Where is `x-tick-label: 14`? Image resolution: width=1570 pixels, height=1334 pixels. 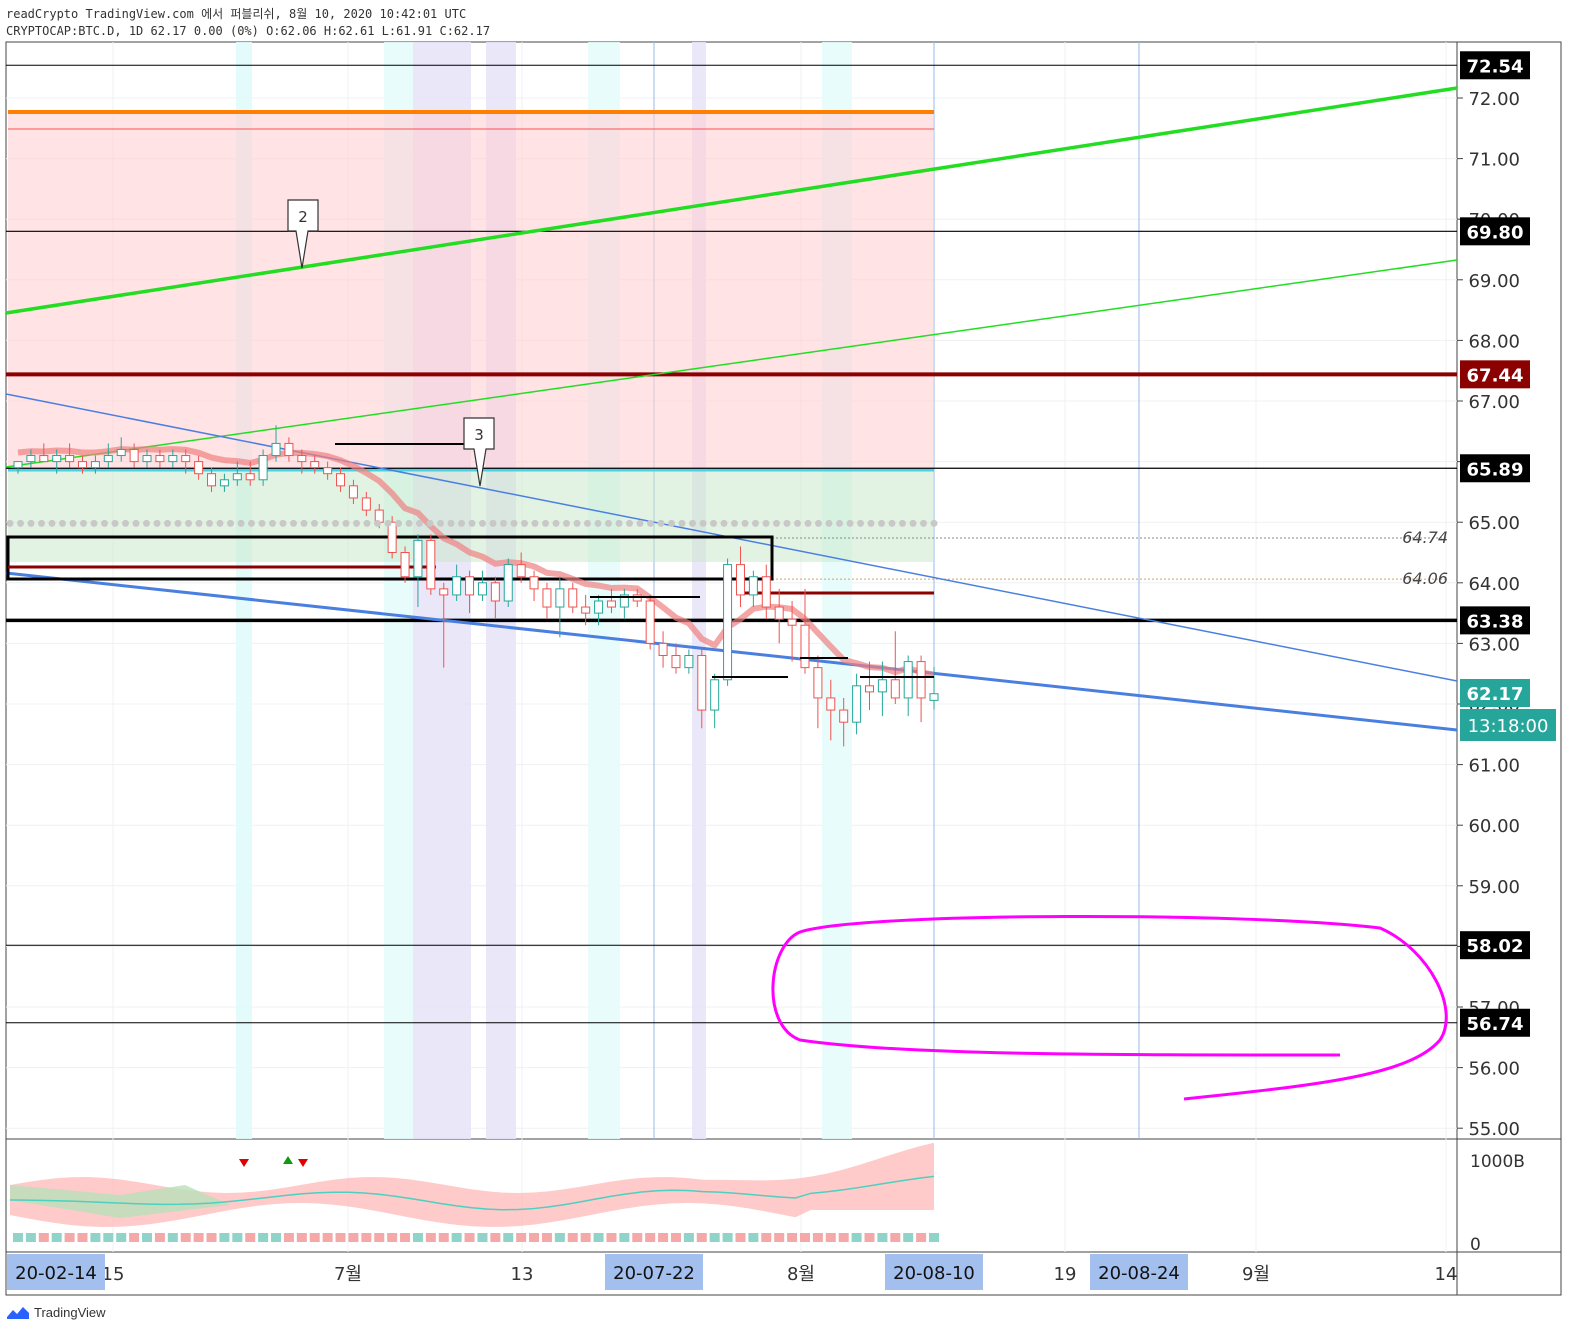
x-tick-label: 14 is located at coordinates (1446, 1274).